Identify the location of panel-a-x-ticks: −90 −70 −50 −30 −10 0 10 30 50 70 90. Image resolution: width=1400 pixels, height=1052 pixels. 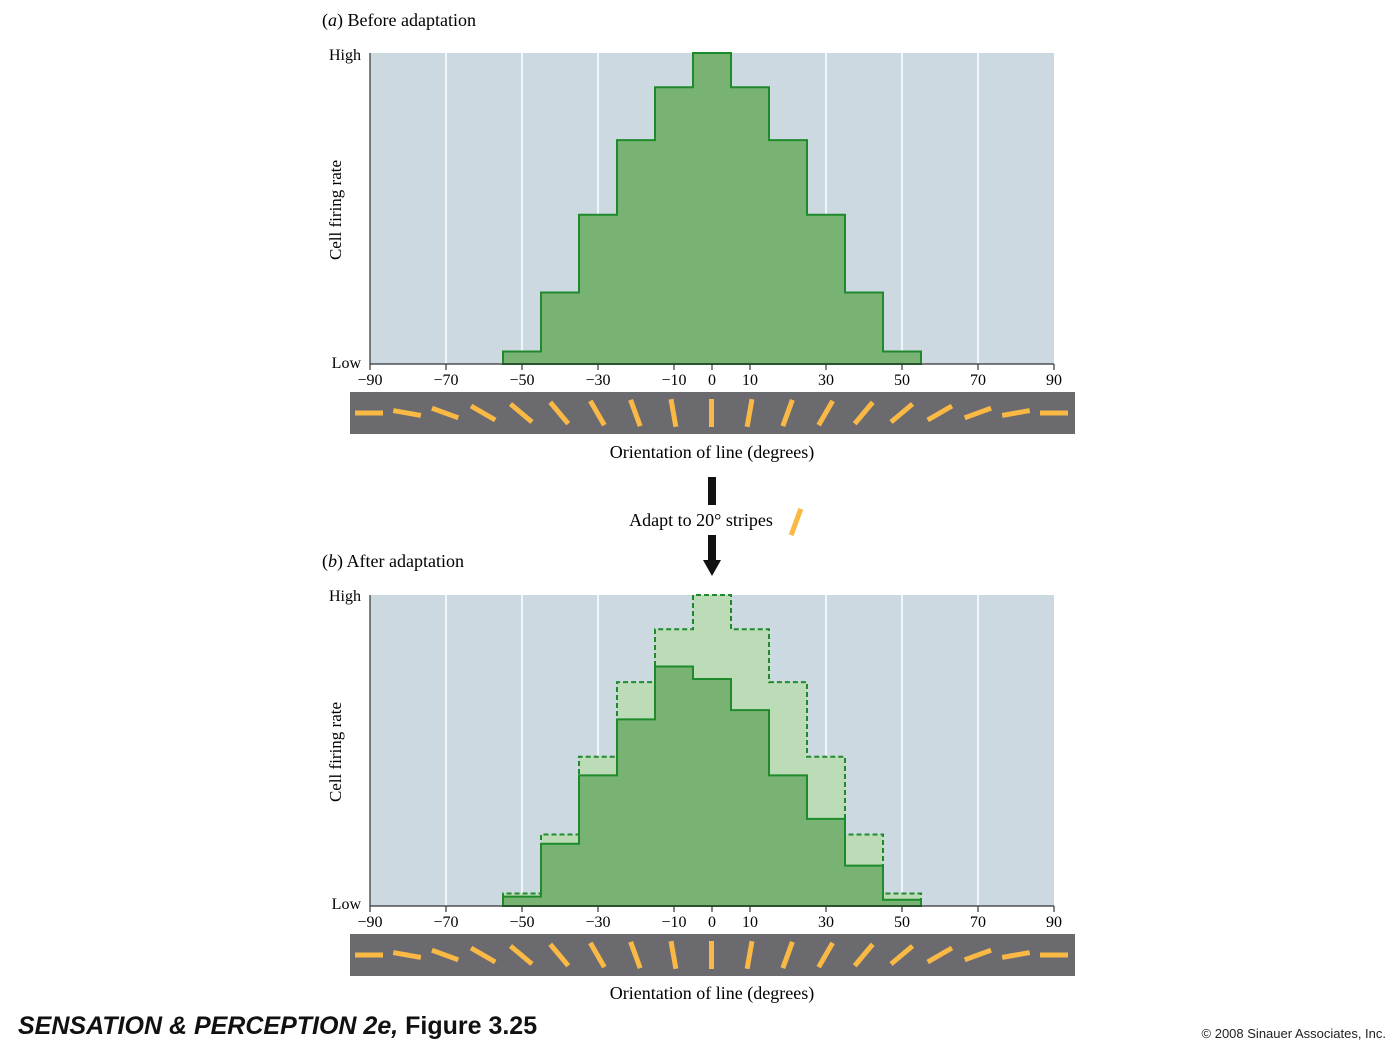
(709, 376).